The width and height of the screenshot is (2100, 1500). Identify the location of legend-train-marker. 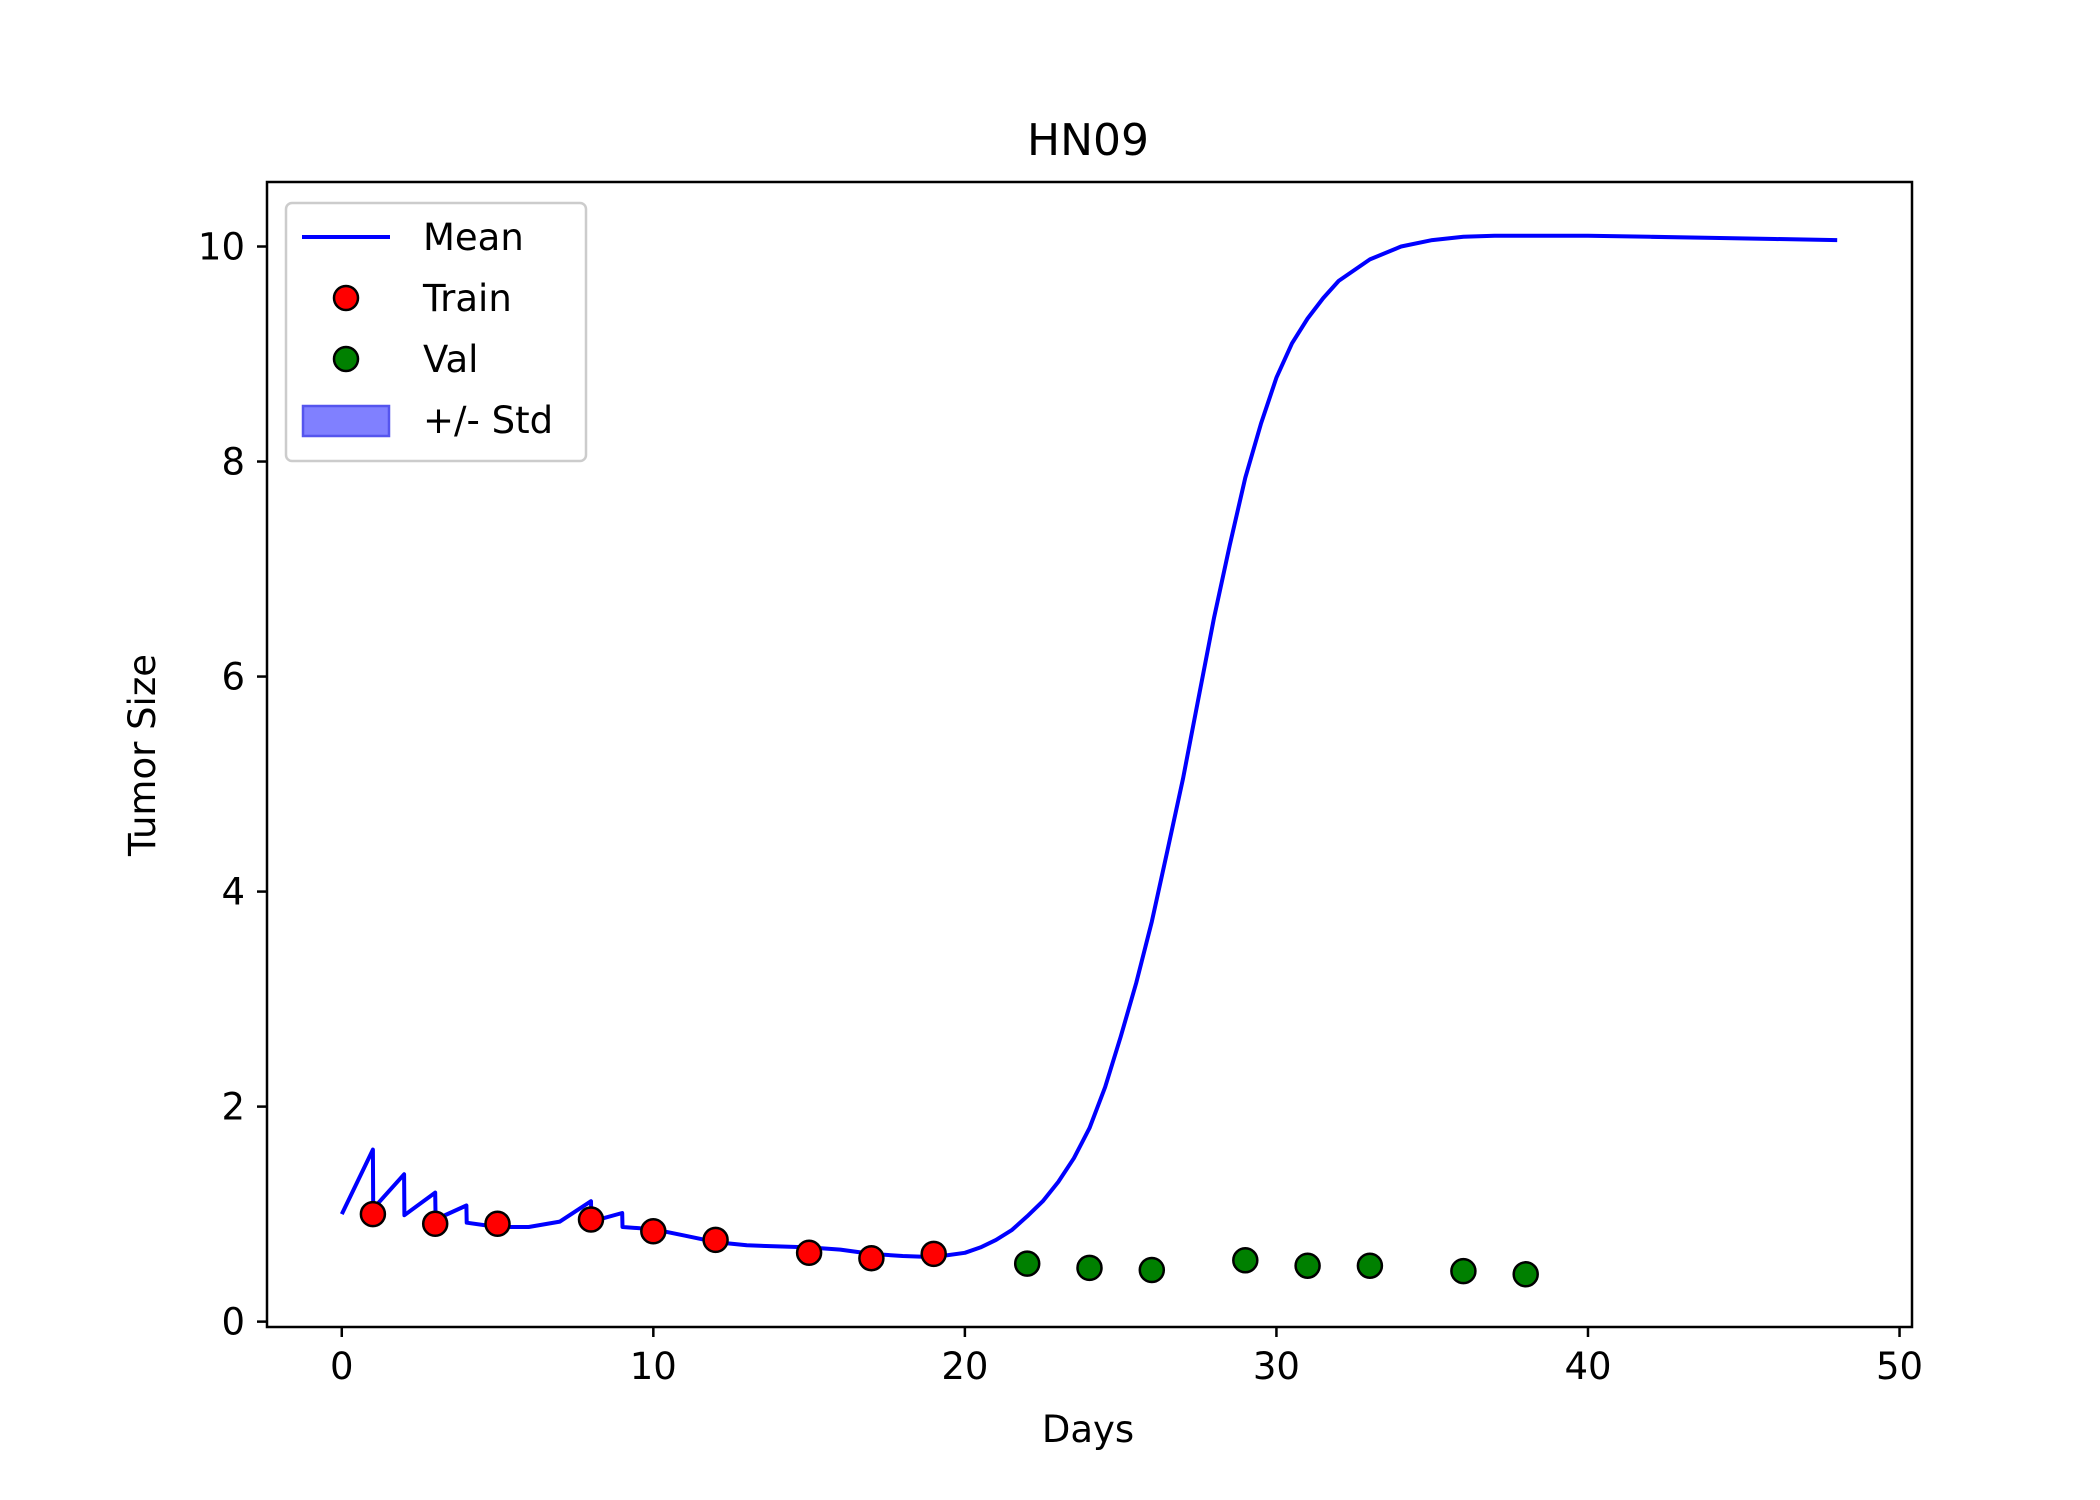
(346, 298).